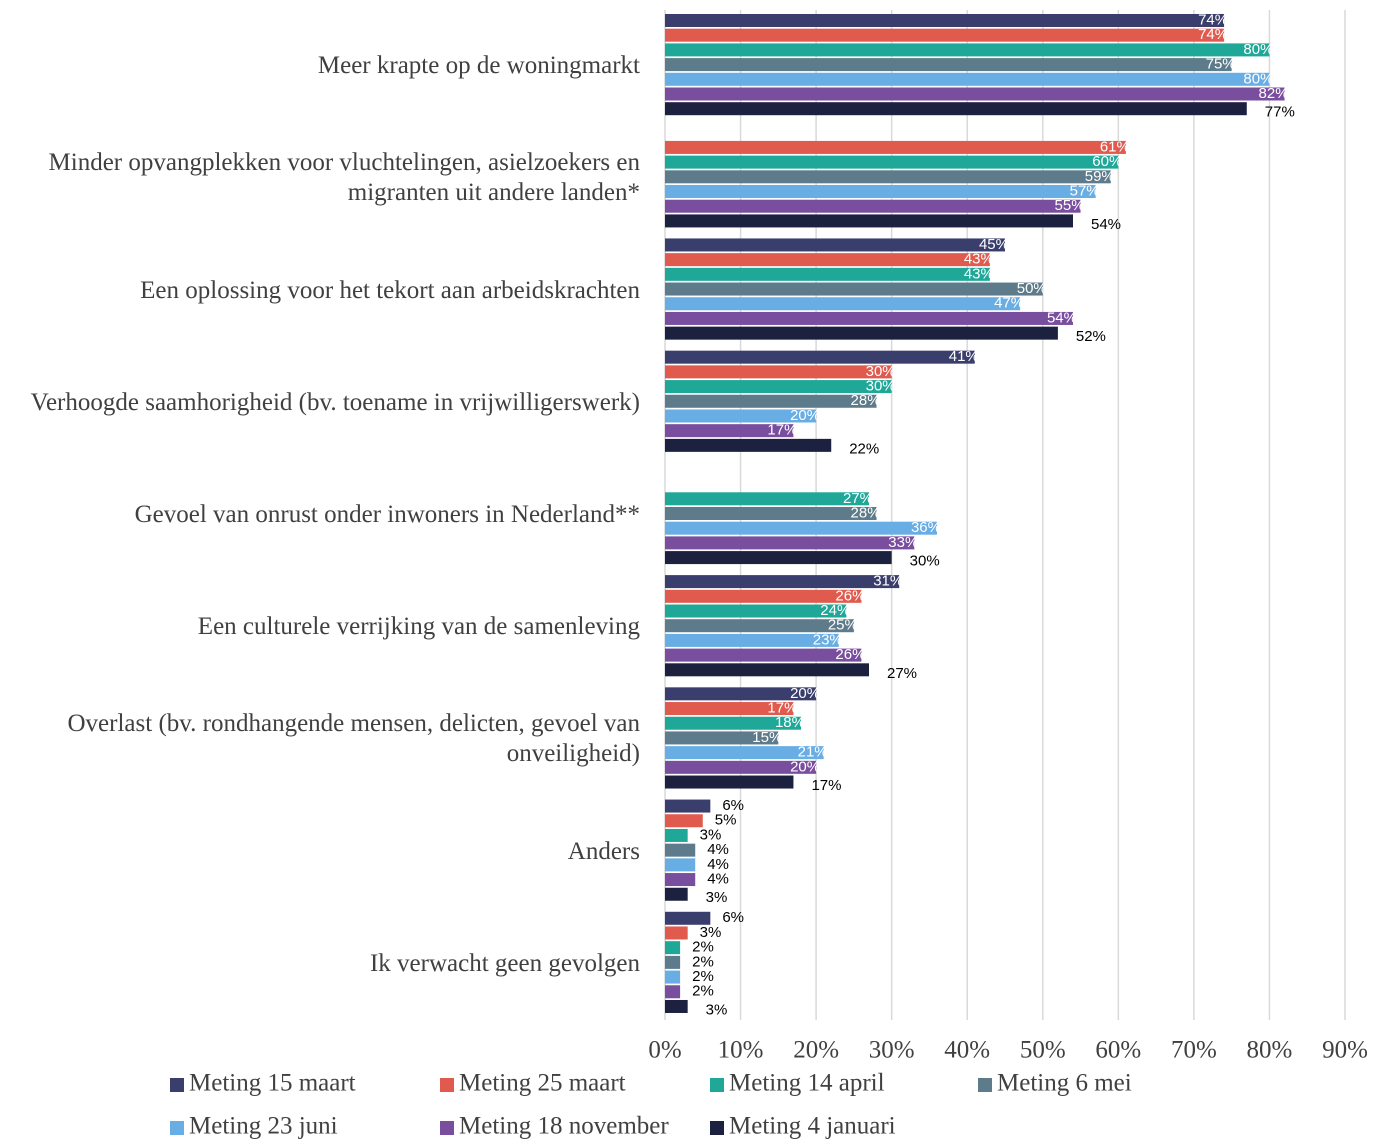 The height and width of the screenshot is (1142, 1375). What do you see at coordinates (1032, 288) in the screenshot?
I see `data-label: 50%` at bounding box center [1032, 288].